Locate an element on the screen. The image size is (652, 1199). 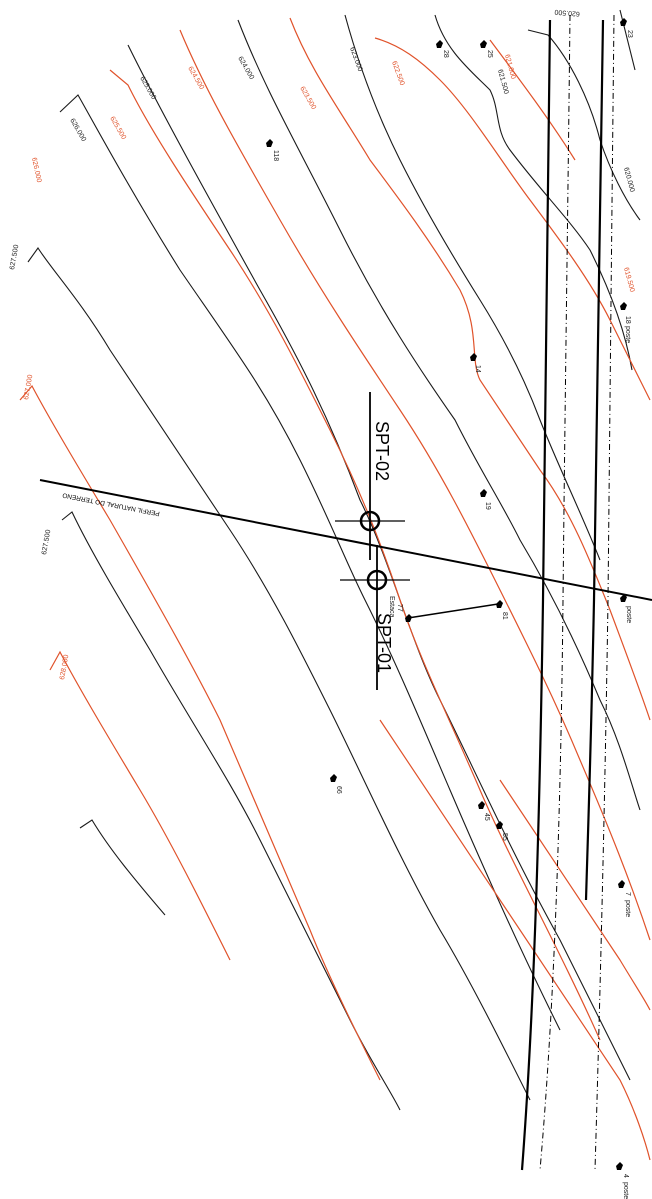
spt-02-symbol is located at coordinates (370, 521).